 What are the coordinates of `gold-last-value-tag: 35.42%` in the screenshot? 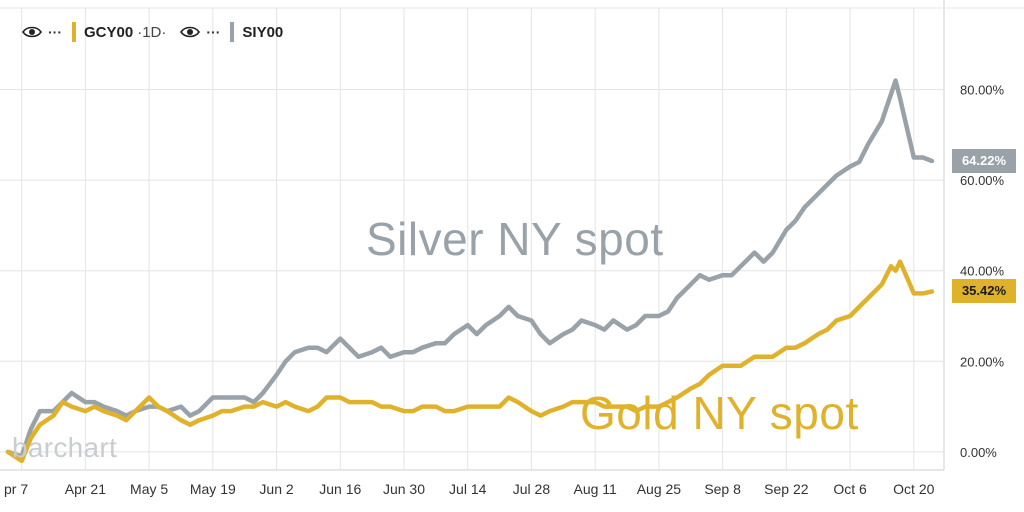 It's located at (984, 291).